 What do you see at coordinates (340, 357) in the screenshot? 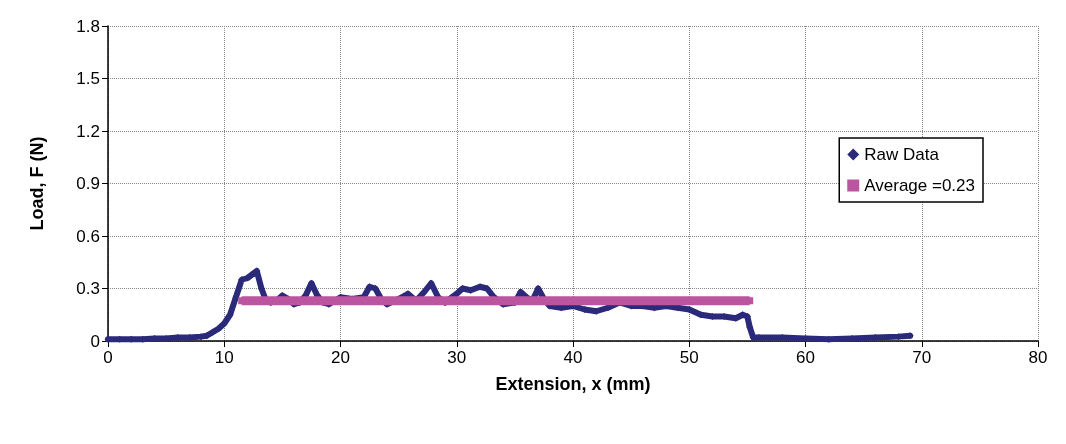
I see `x-tick-label: 20` at bounding box center [340, 357].